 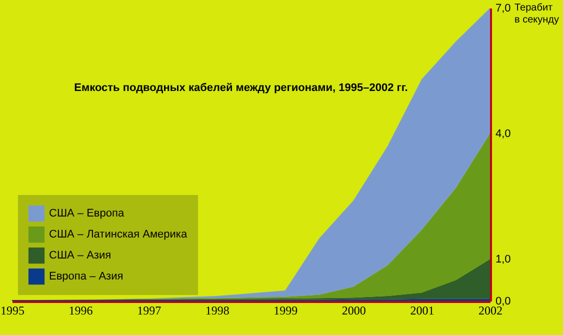 What do you see at coordinates (149, 311) in the screenshot?
I see `x-tick-label: 1997` at bounding box center [149, 311].